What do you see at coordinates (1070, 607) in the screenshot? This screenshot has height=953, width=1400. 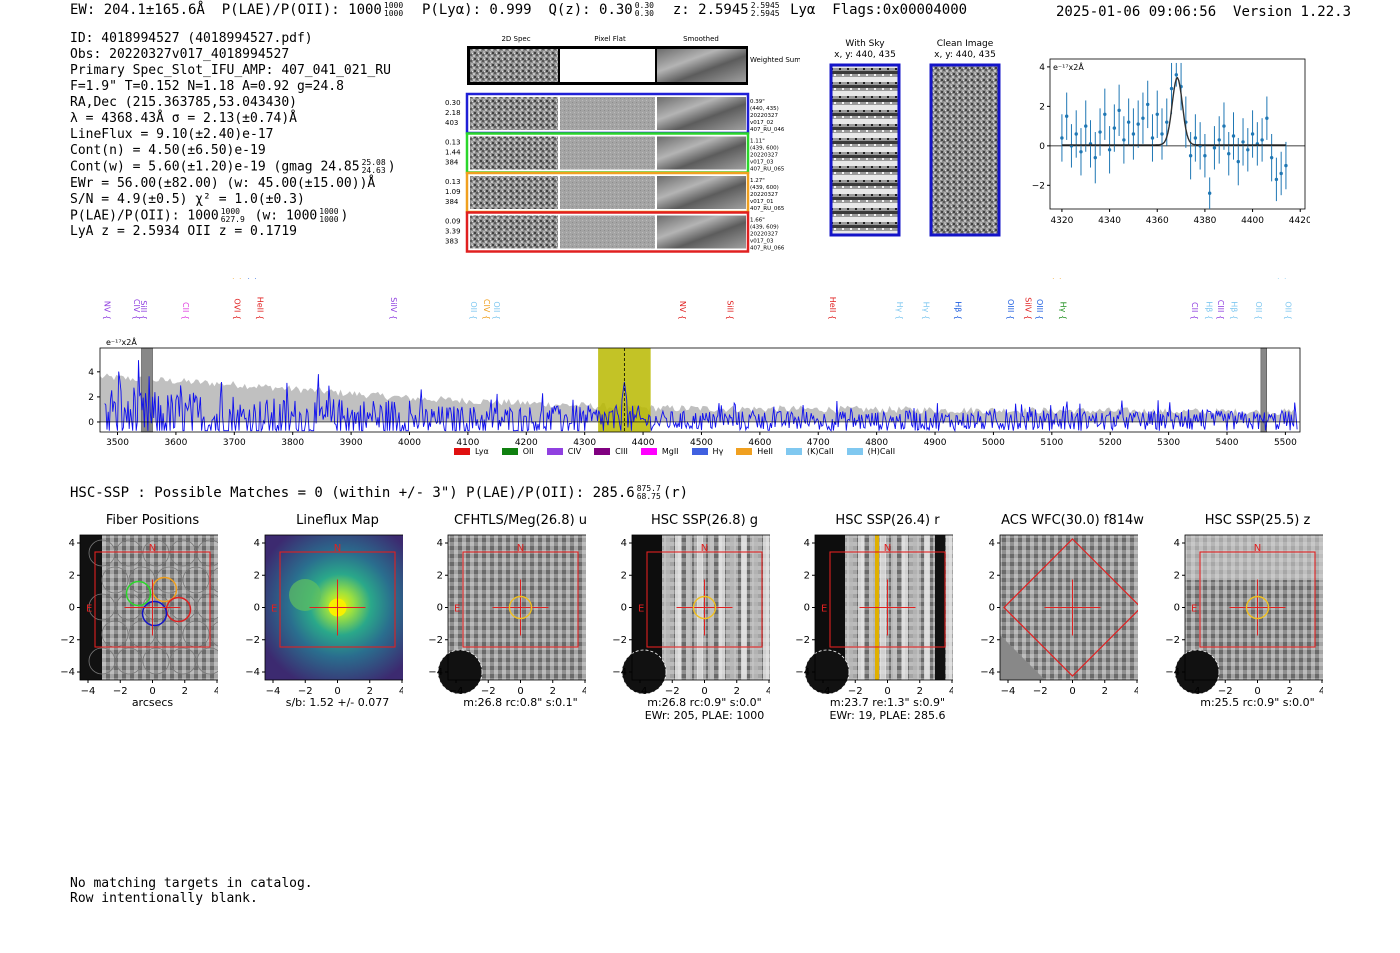 I see `acs-diamond` at bounding box center [1070, 607].